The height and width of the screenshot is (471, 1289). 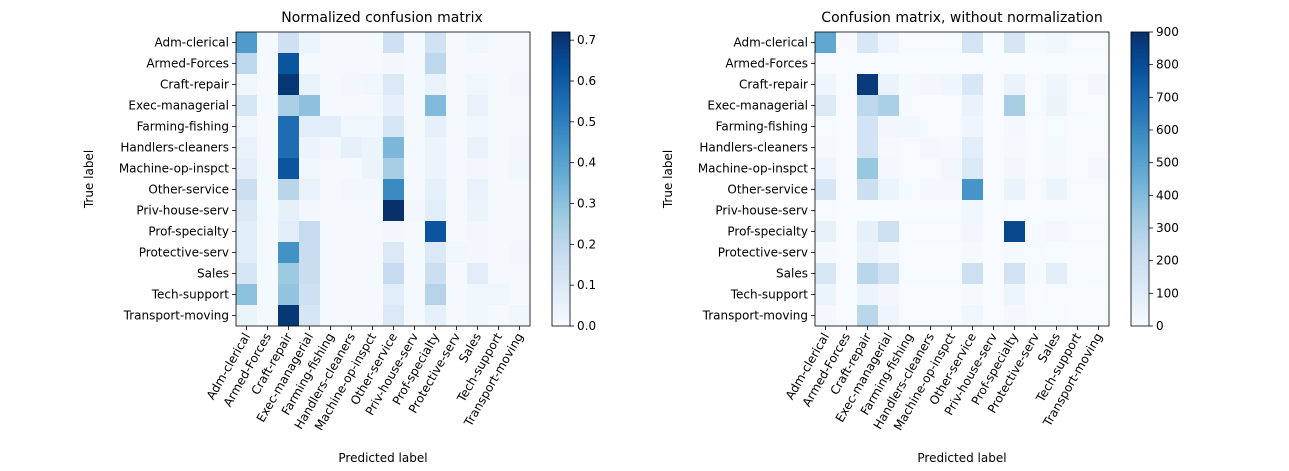 What do you see at coordinates (1167, 261) in the screenshot?
I see `colorbar-tick-label: 200` at bounding box center [1167, 261].